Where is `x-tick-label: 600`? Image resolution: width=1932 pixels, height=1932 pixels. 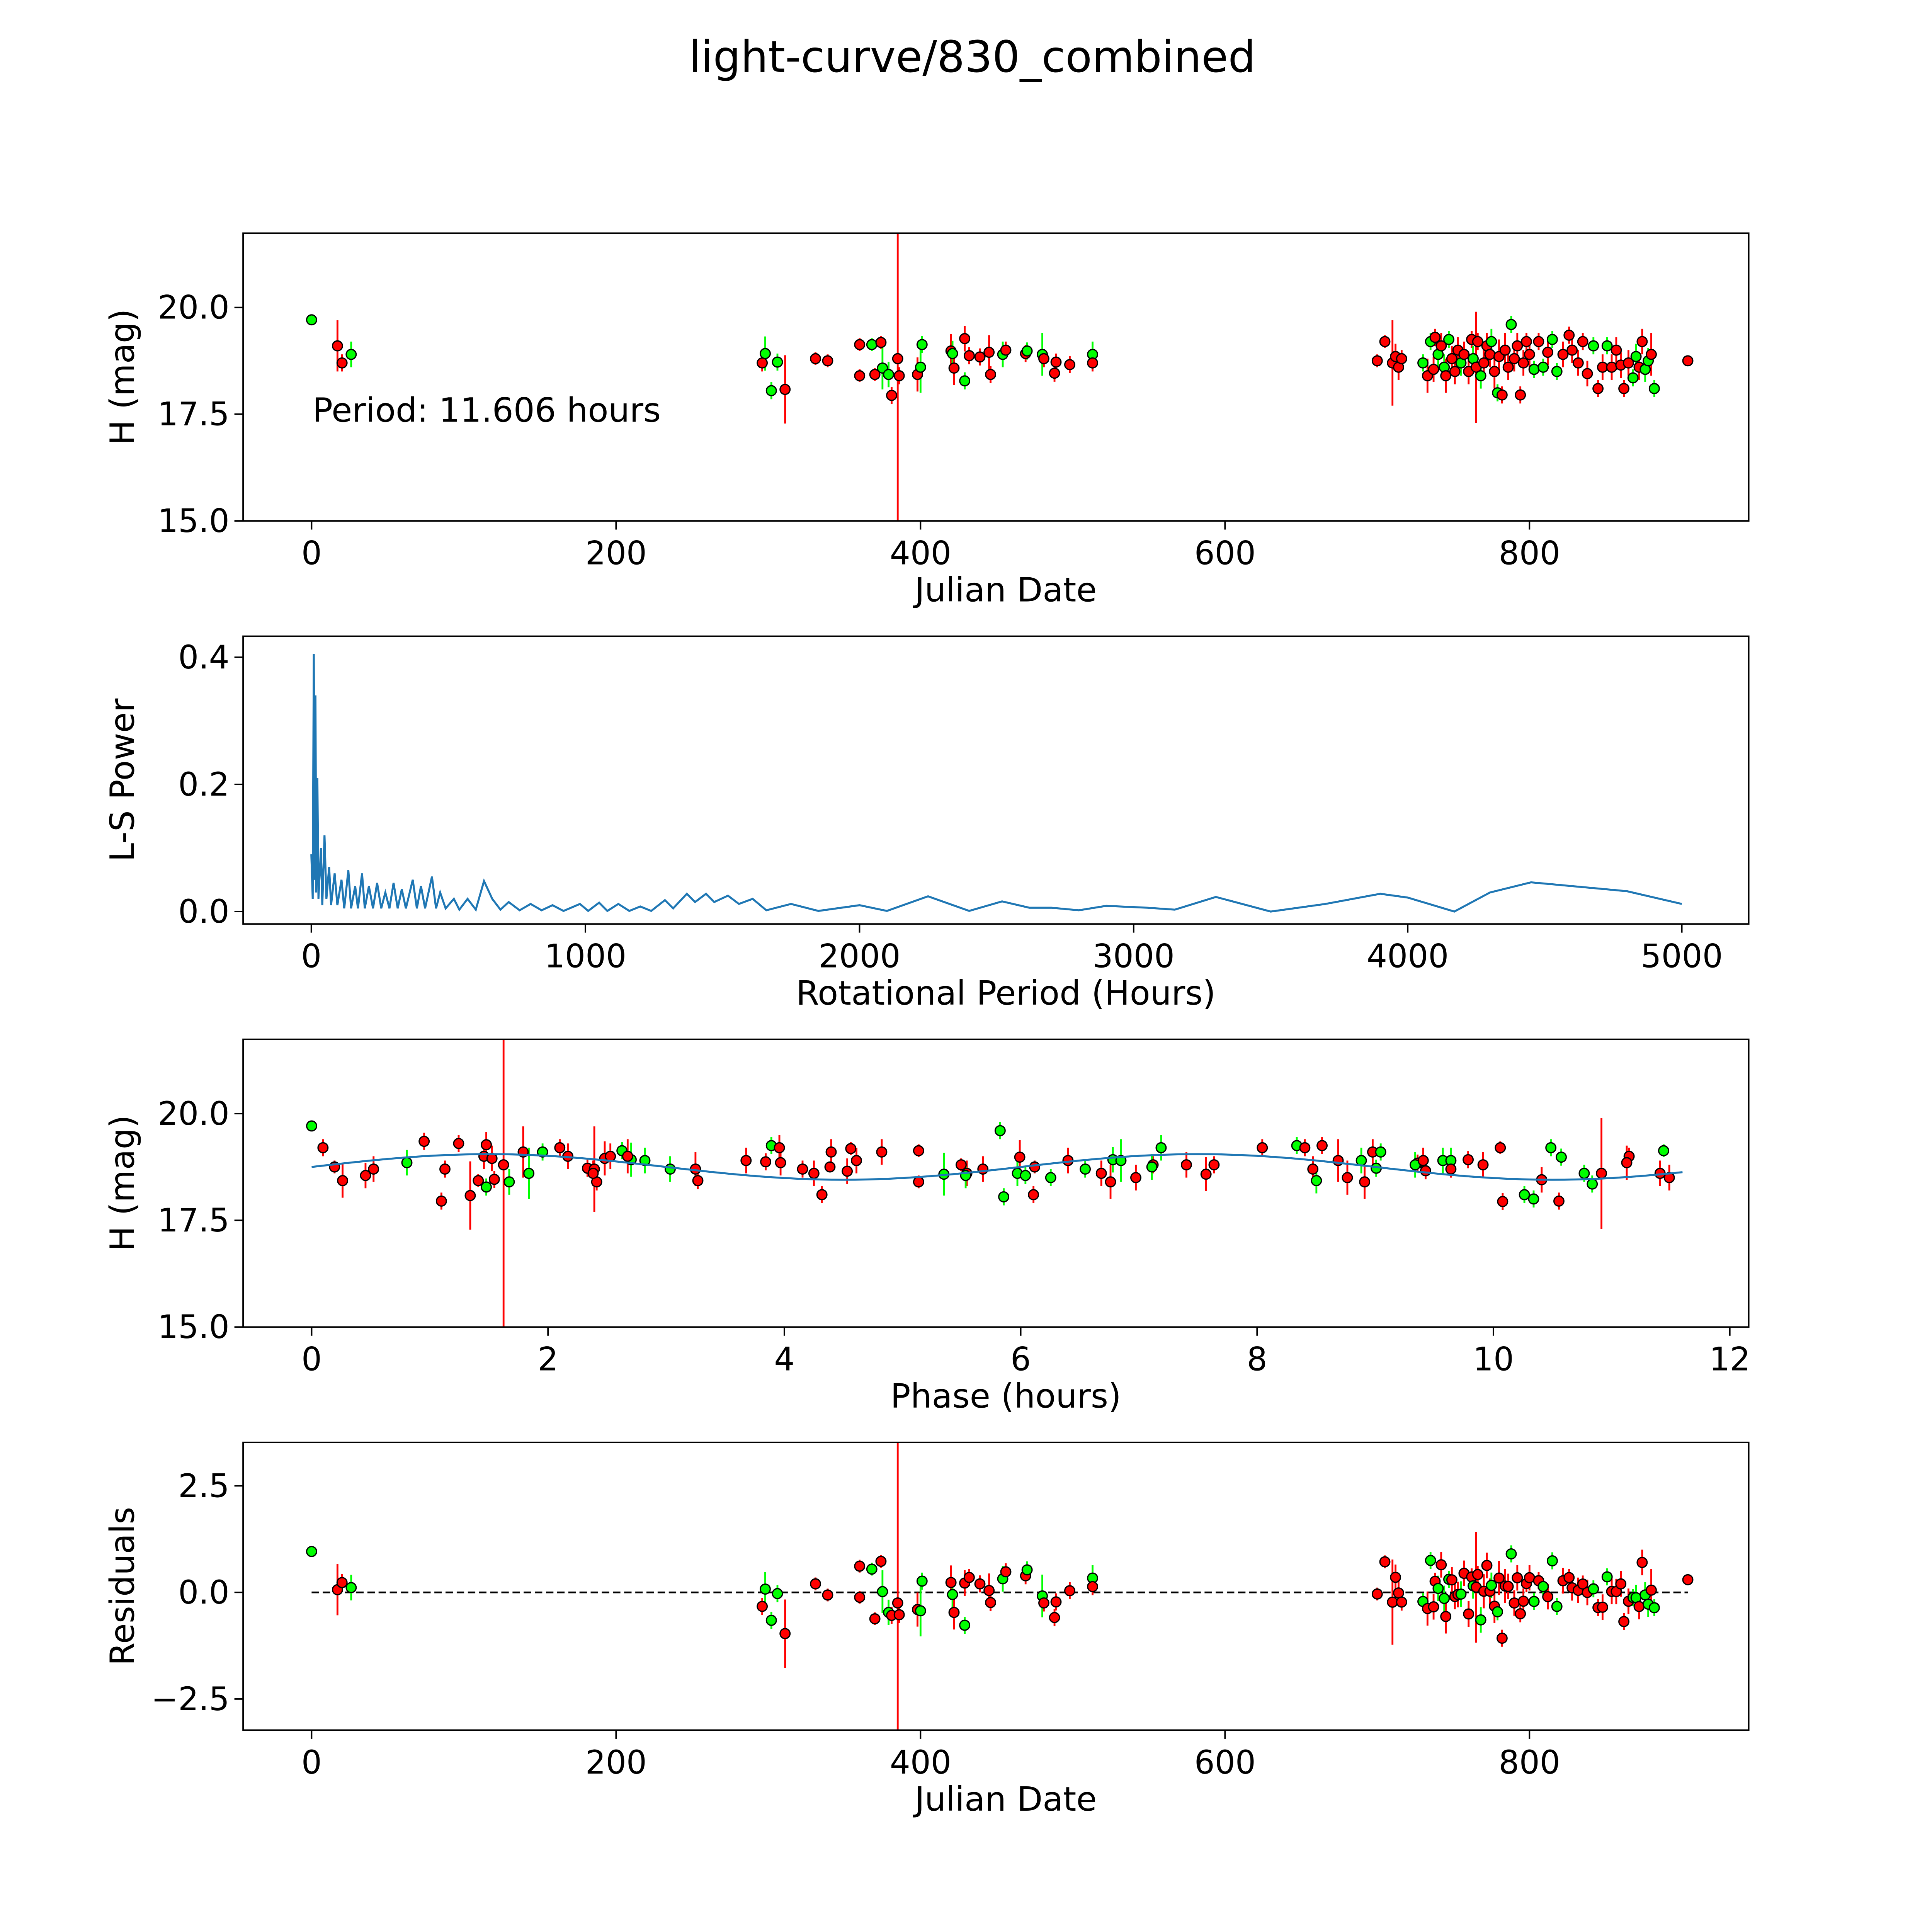 x-tick-label: 600 is located at coordinates (1225, 553).